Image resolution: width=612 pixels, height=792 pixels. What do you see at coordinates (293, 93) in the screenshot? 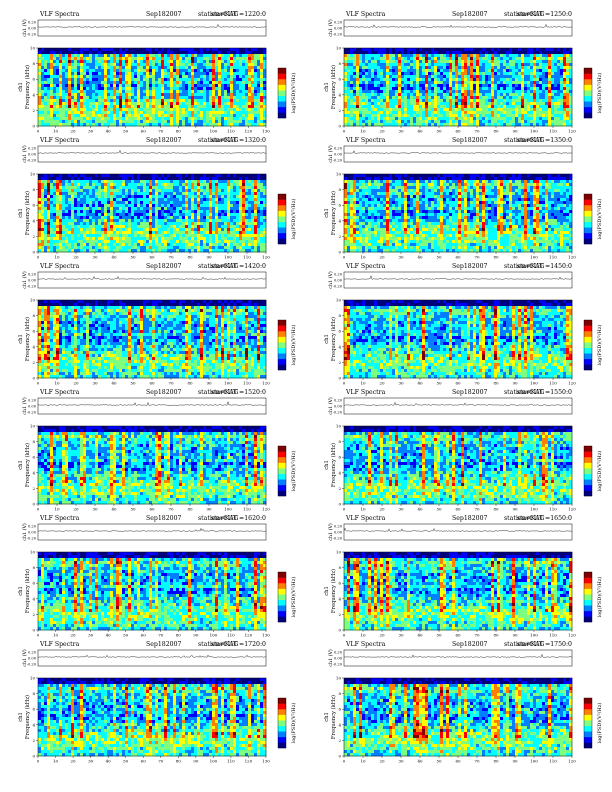
I see `colorbar-label: log(PSD)(V²/Hz)` at bounding box center [293, 93].